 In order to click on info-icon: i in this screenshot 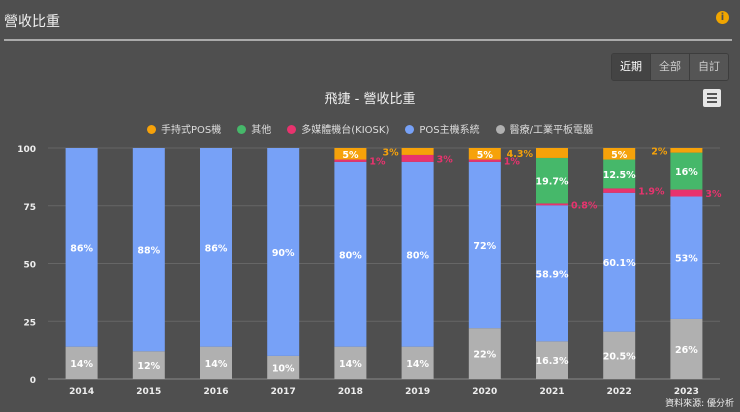, I will do `click(722, 17)`.